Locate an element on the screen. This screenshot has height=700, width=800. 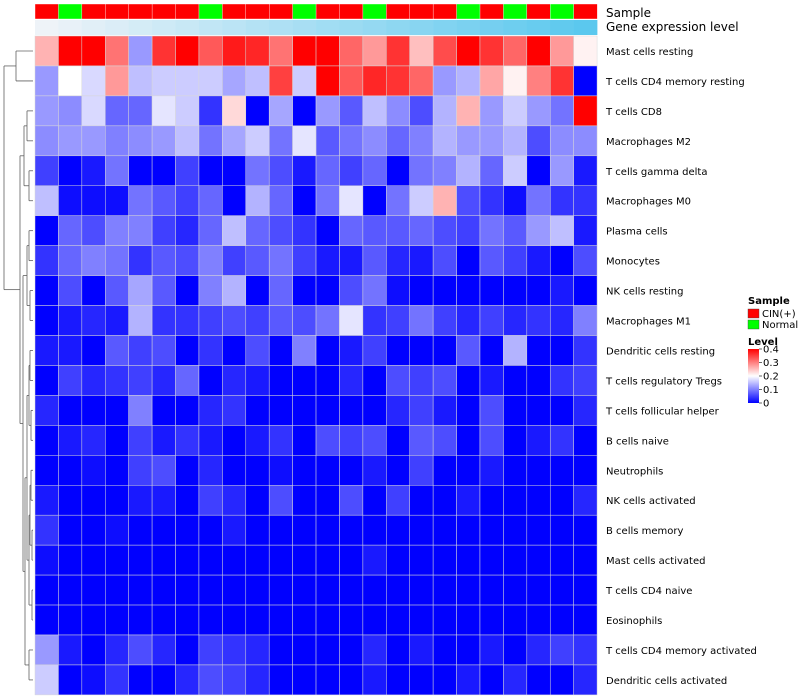
row-label: Plasma cells is located at coordinates (637, 232).